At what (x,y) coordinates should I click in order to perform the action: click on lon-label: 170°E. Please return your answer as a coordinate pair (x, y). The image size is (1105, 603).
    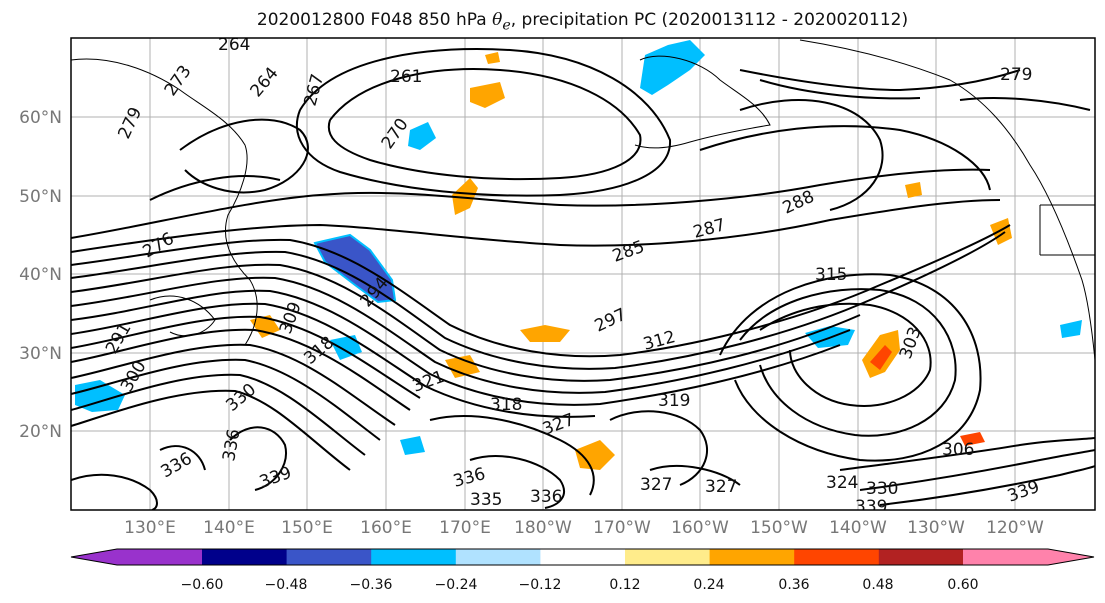
    Looking at the image, I should click on (465, 528).